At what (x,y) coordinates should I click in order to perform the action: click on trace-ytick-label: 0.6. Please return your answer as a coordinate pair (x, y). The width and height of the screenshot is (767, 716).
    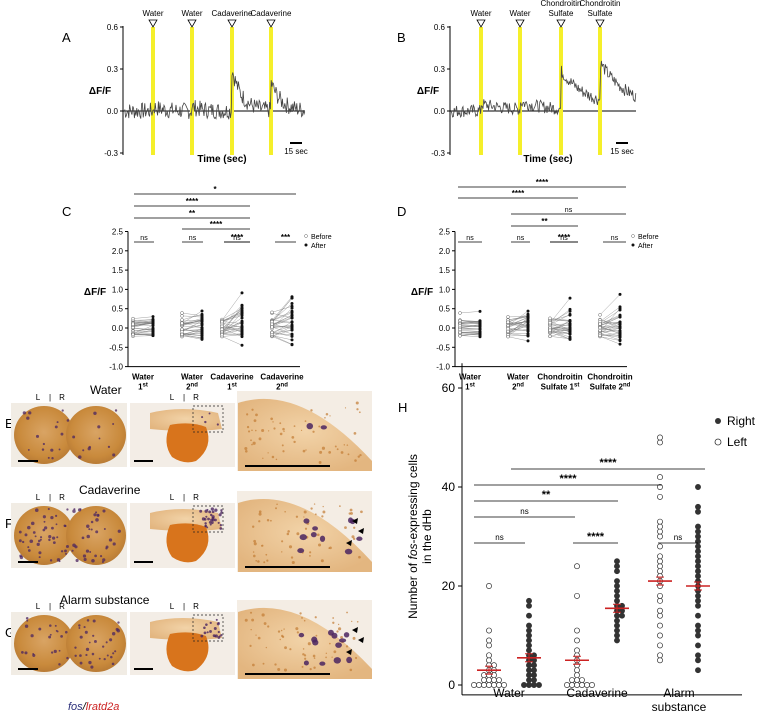
    Looking at the image, I should click on (440, 27).